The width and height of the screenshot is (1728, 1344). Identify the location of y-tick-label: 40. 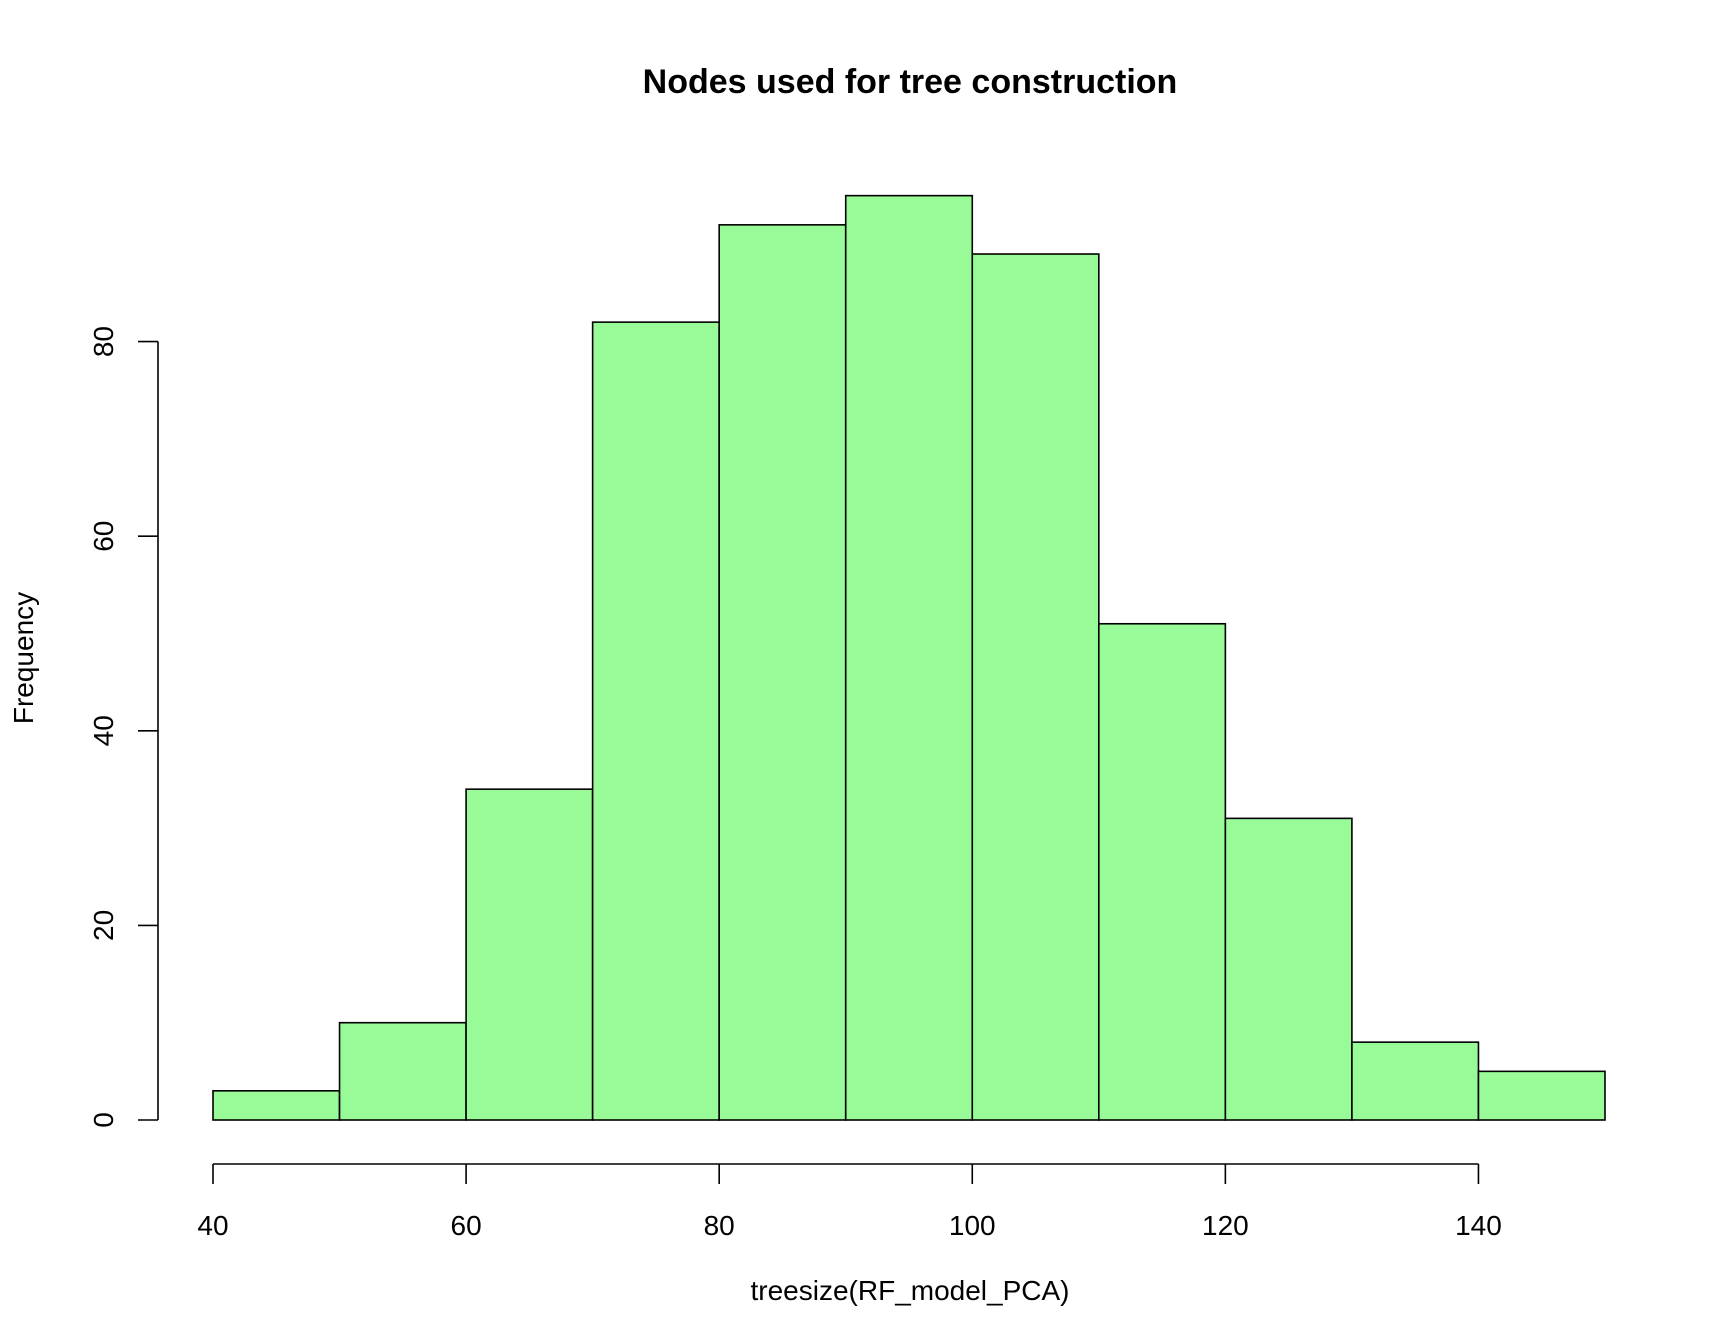
(103, 730).